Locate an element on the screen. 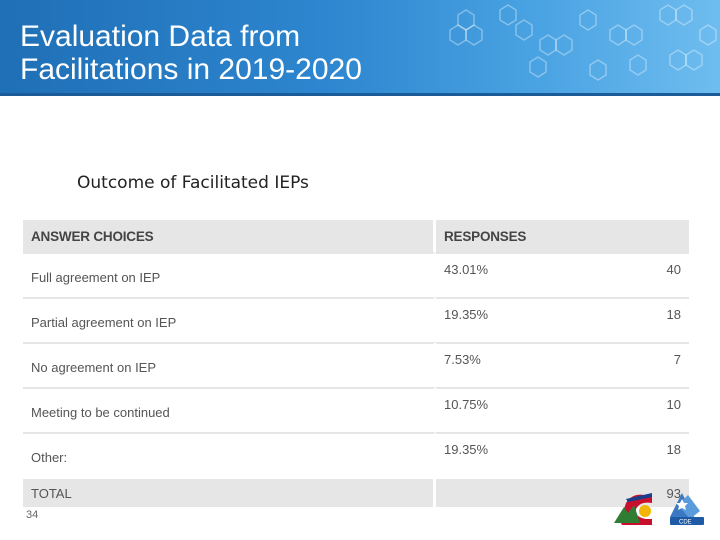 This screenshot has width=720, height=540. slide-title-line-2: Facilitations in 2019-2020 is located at coordinates (191, 69).